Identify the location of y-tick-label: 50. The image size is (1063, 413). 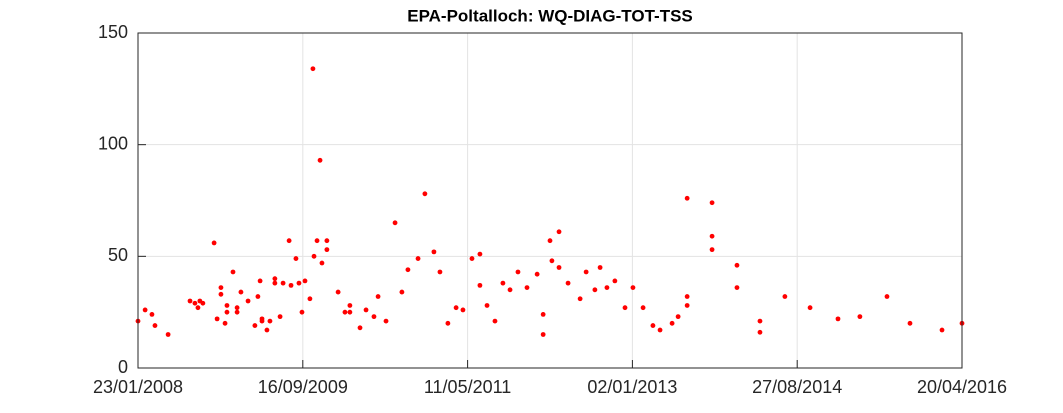
(118, 255).